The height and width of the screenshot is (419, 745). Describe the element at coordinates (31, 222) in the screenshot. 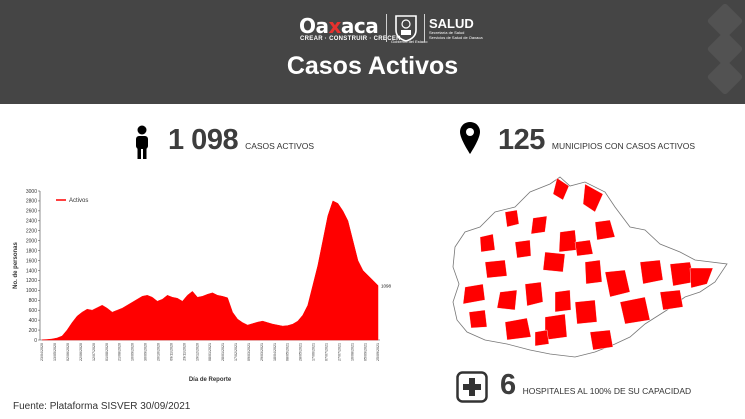

I see `y-tick-label: 2400` at that location.